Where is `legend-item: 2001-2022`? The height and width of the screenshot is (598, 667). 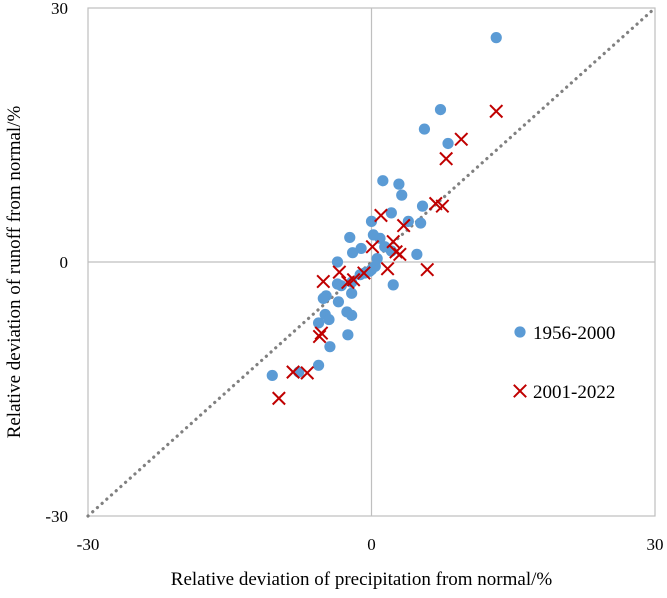 legend-item: 2001-2022 is located at coordinates (564, 392).